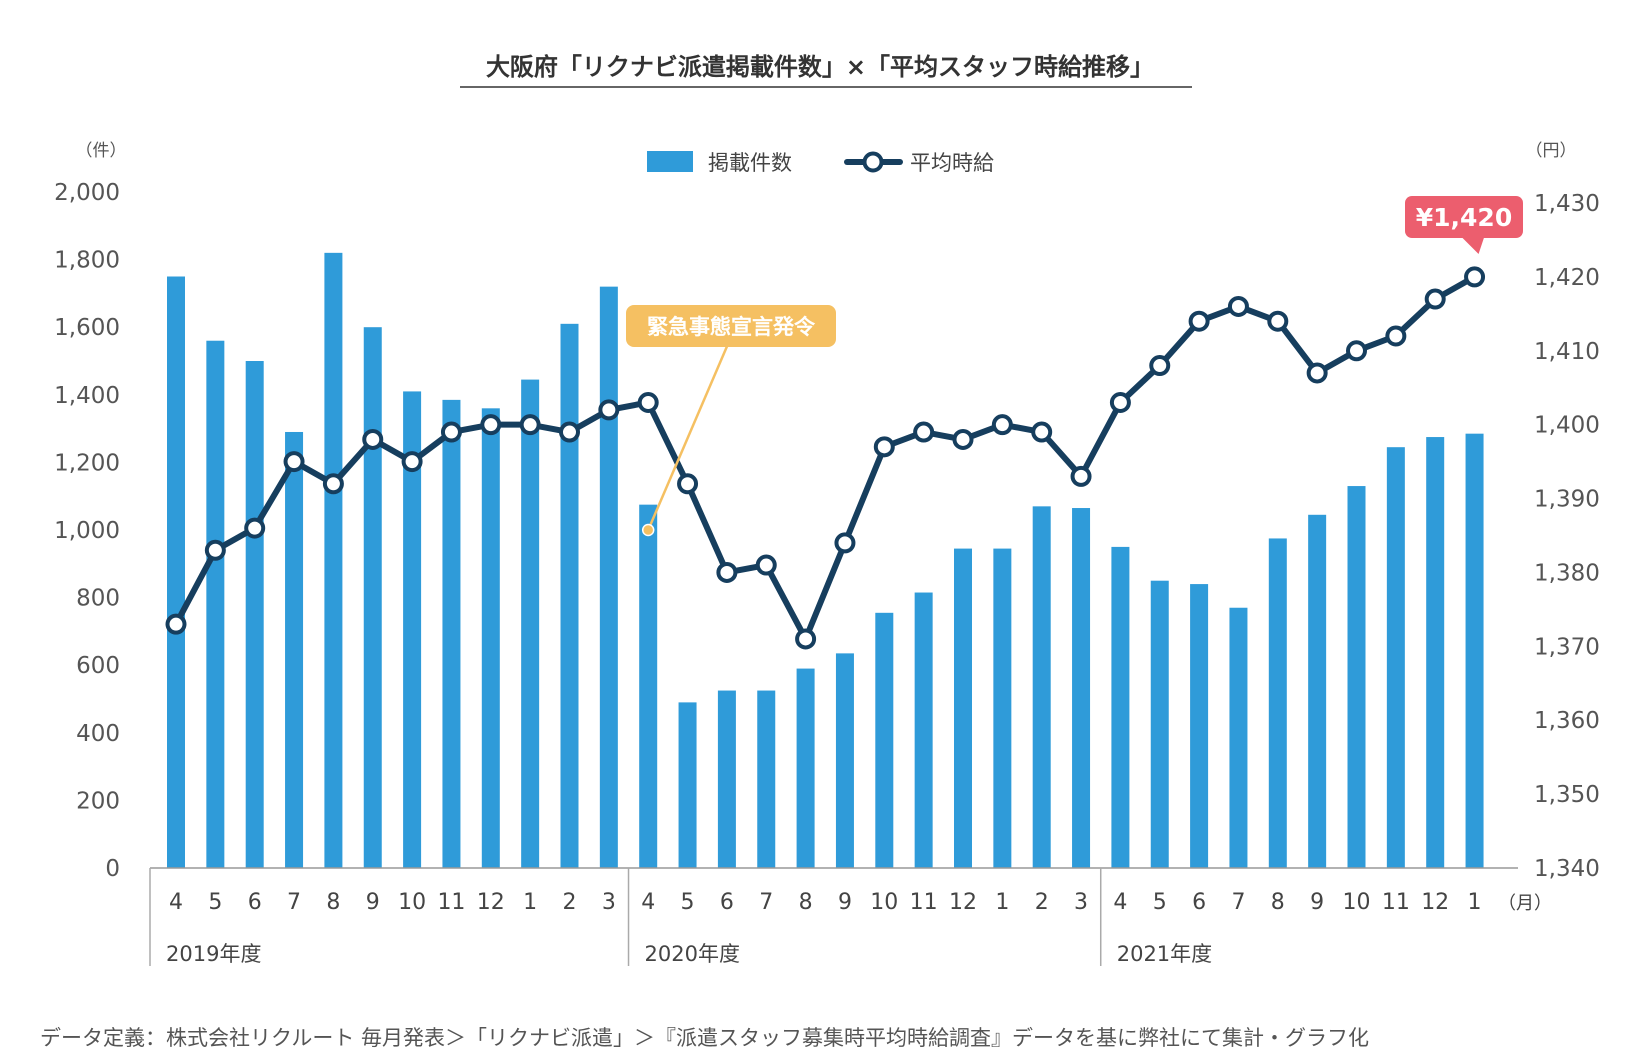 The height and width of the screenshot is (1062, 1640). Describe the element at coordinates (1567, 573) in the screenshot. I see `y-right-tick-label: 1,380` at that location.